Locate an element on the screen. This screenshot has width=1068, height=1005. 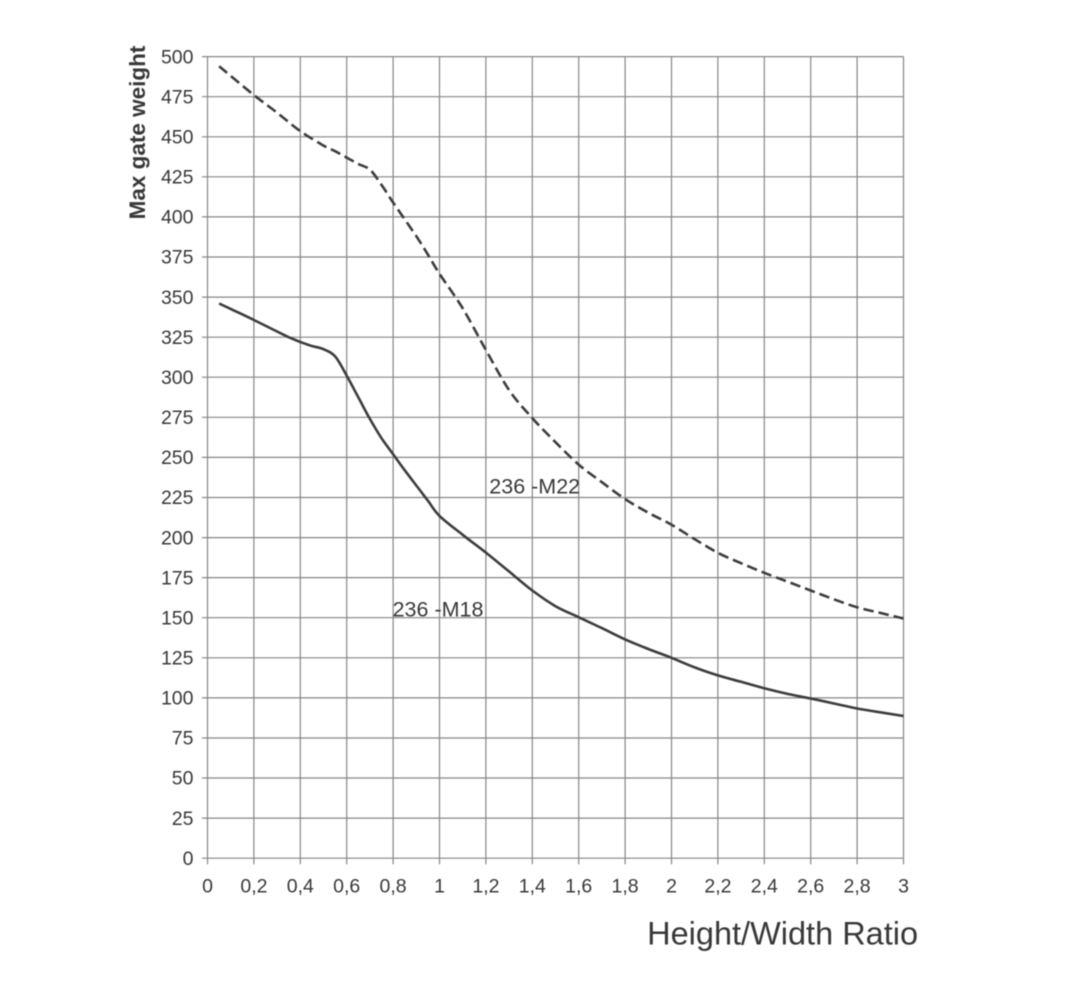
svg-text: Height/Width Ratio is located at coordinates (782, 934).